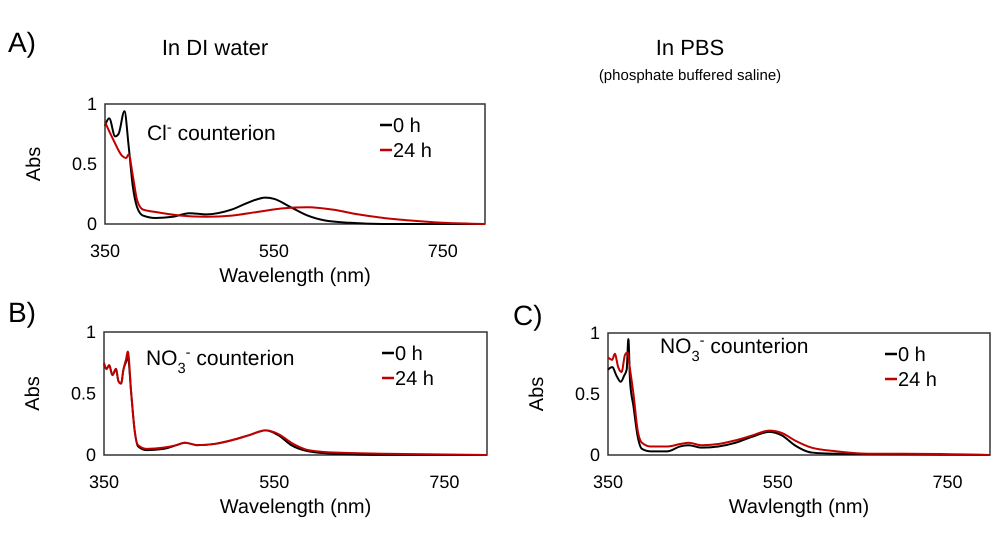  Describe the element at coordinates (690, 47) in the screenshot. I see `chart-title: In PBS` at that location.